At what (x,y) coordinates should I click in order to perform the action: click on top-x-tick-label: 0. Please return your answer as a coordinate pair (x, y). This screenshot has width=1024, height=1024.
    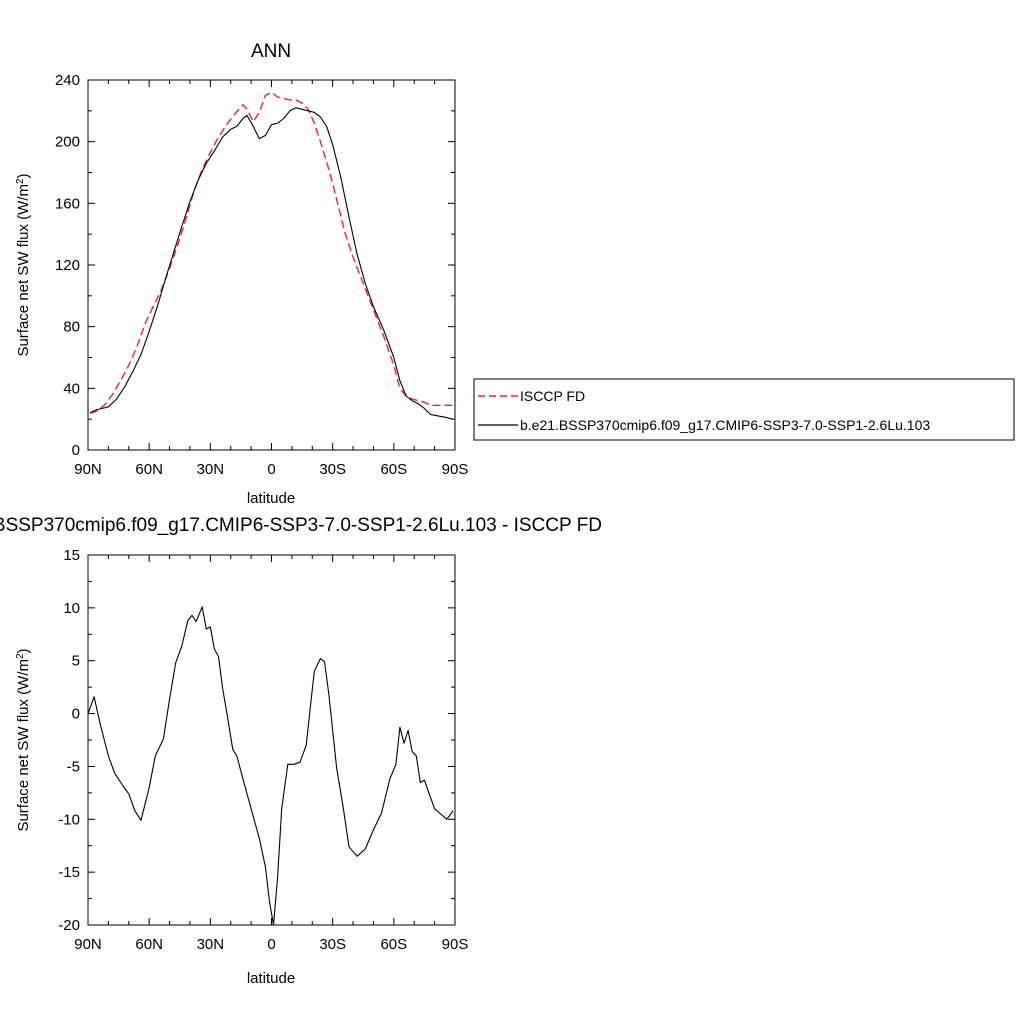
    Looking at the image, I should click on (271, 469).